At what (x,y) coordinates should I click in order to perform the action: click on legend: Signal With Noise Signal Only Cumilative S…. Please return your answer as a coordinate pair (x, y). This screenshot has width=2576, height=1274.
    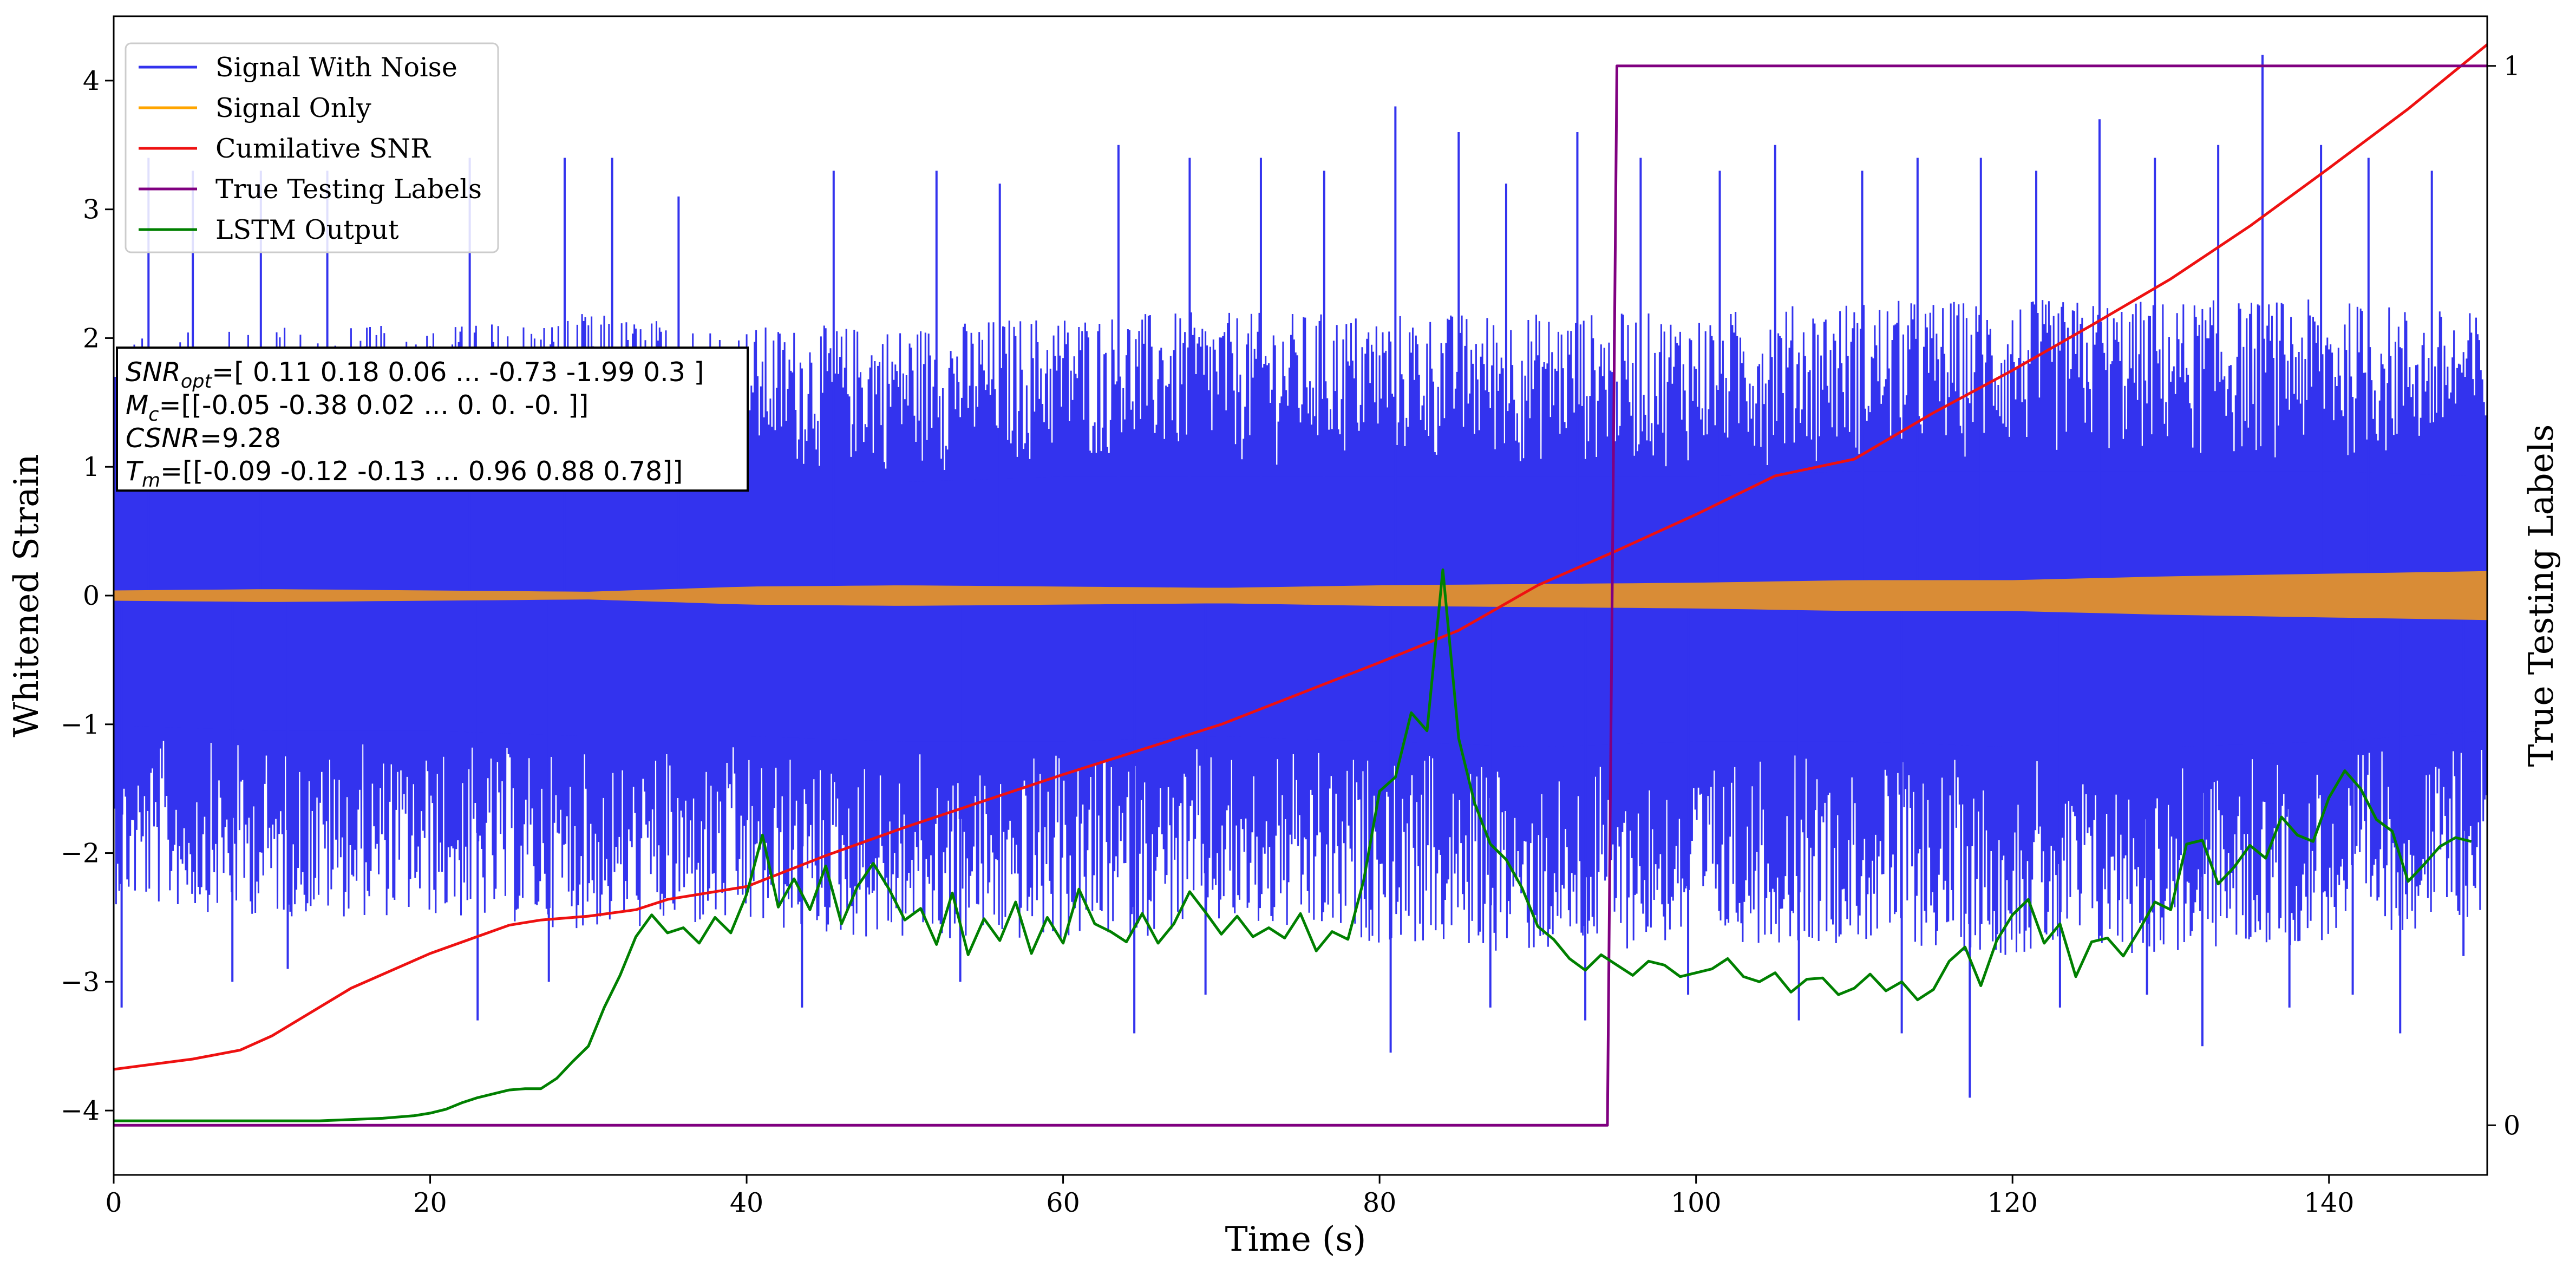
    Looking at the image, I should click on (312, 147).